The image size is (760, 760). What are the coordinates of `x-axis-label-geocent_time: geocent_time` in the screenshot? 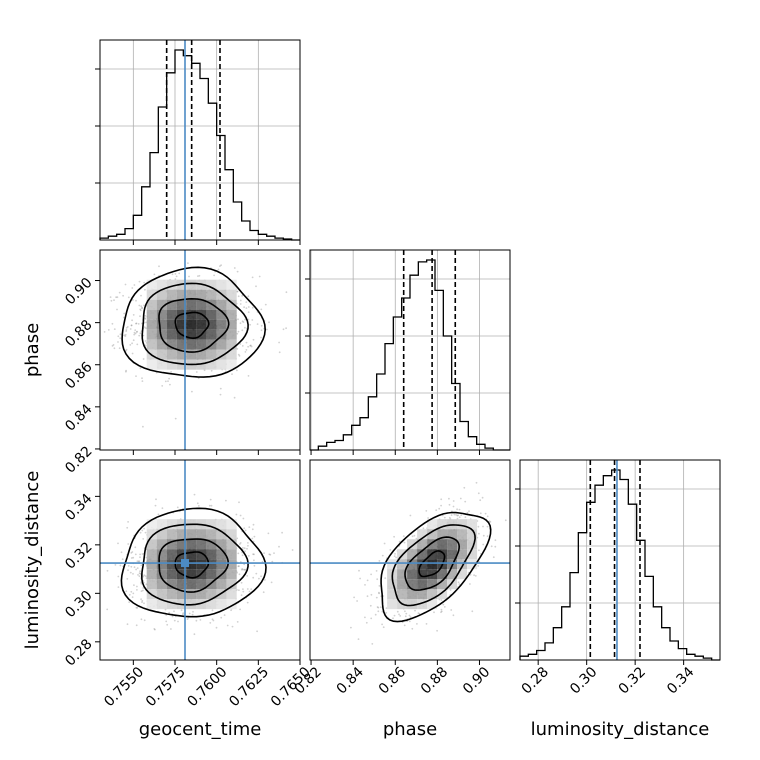 It's located at (200, 729).